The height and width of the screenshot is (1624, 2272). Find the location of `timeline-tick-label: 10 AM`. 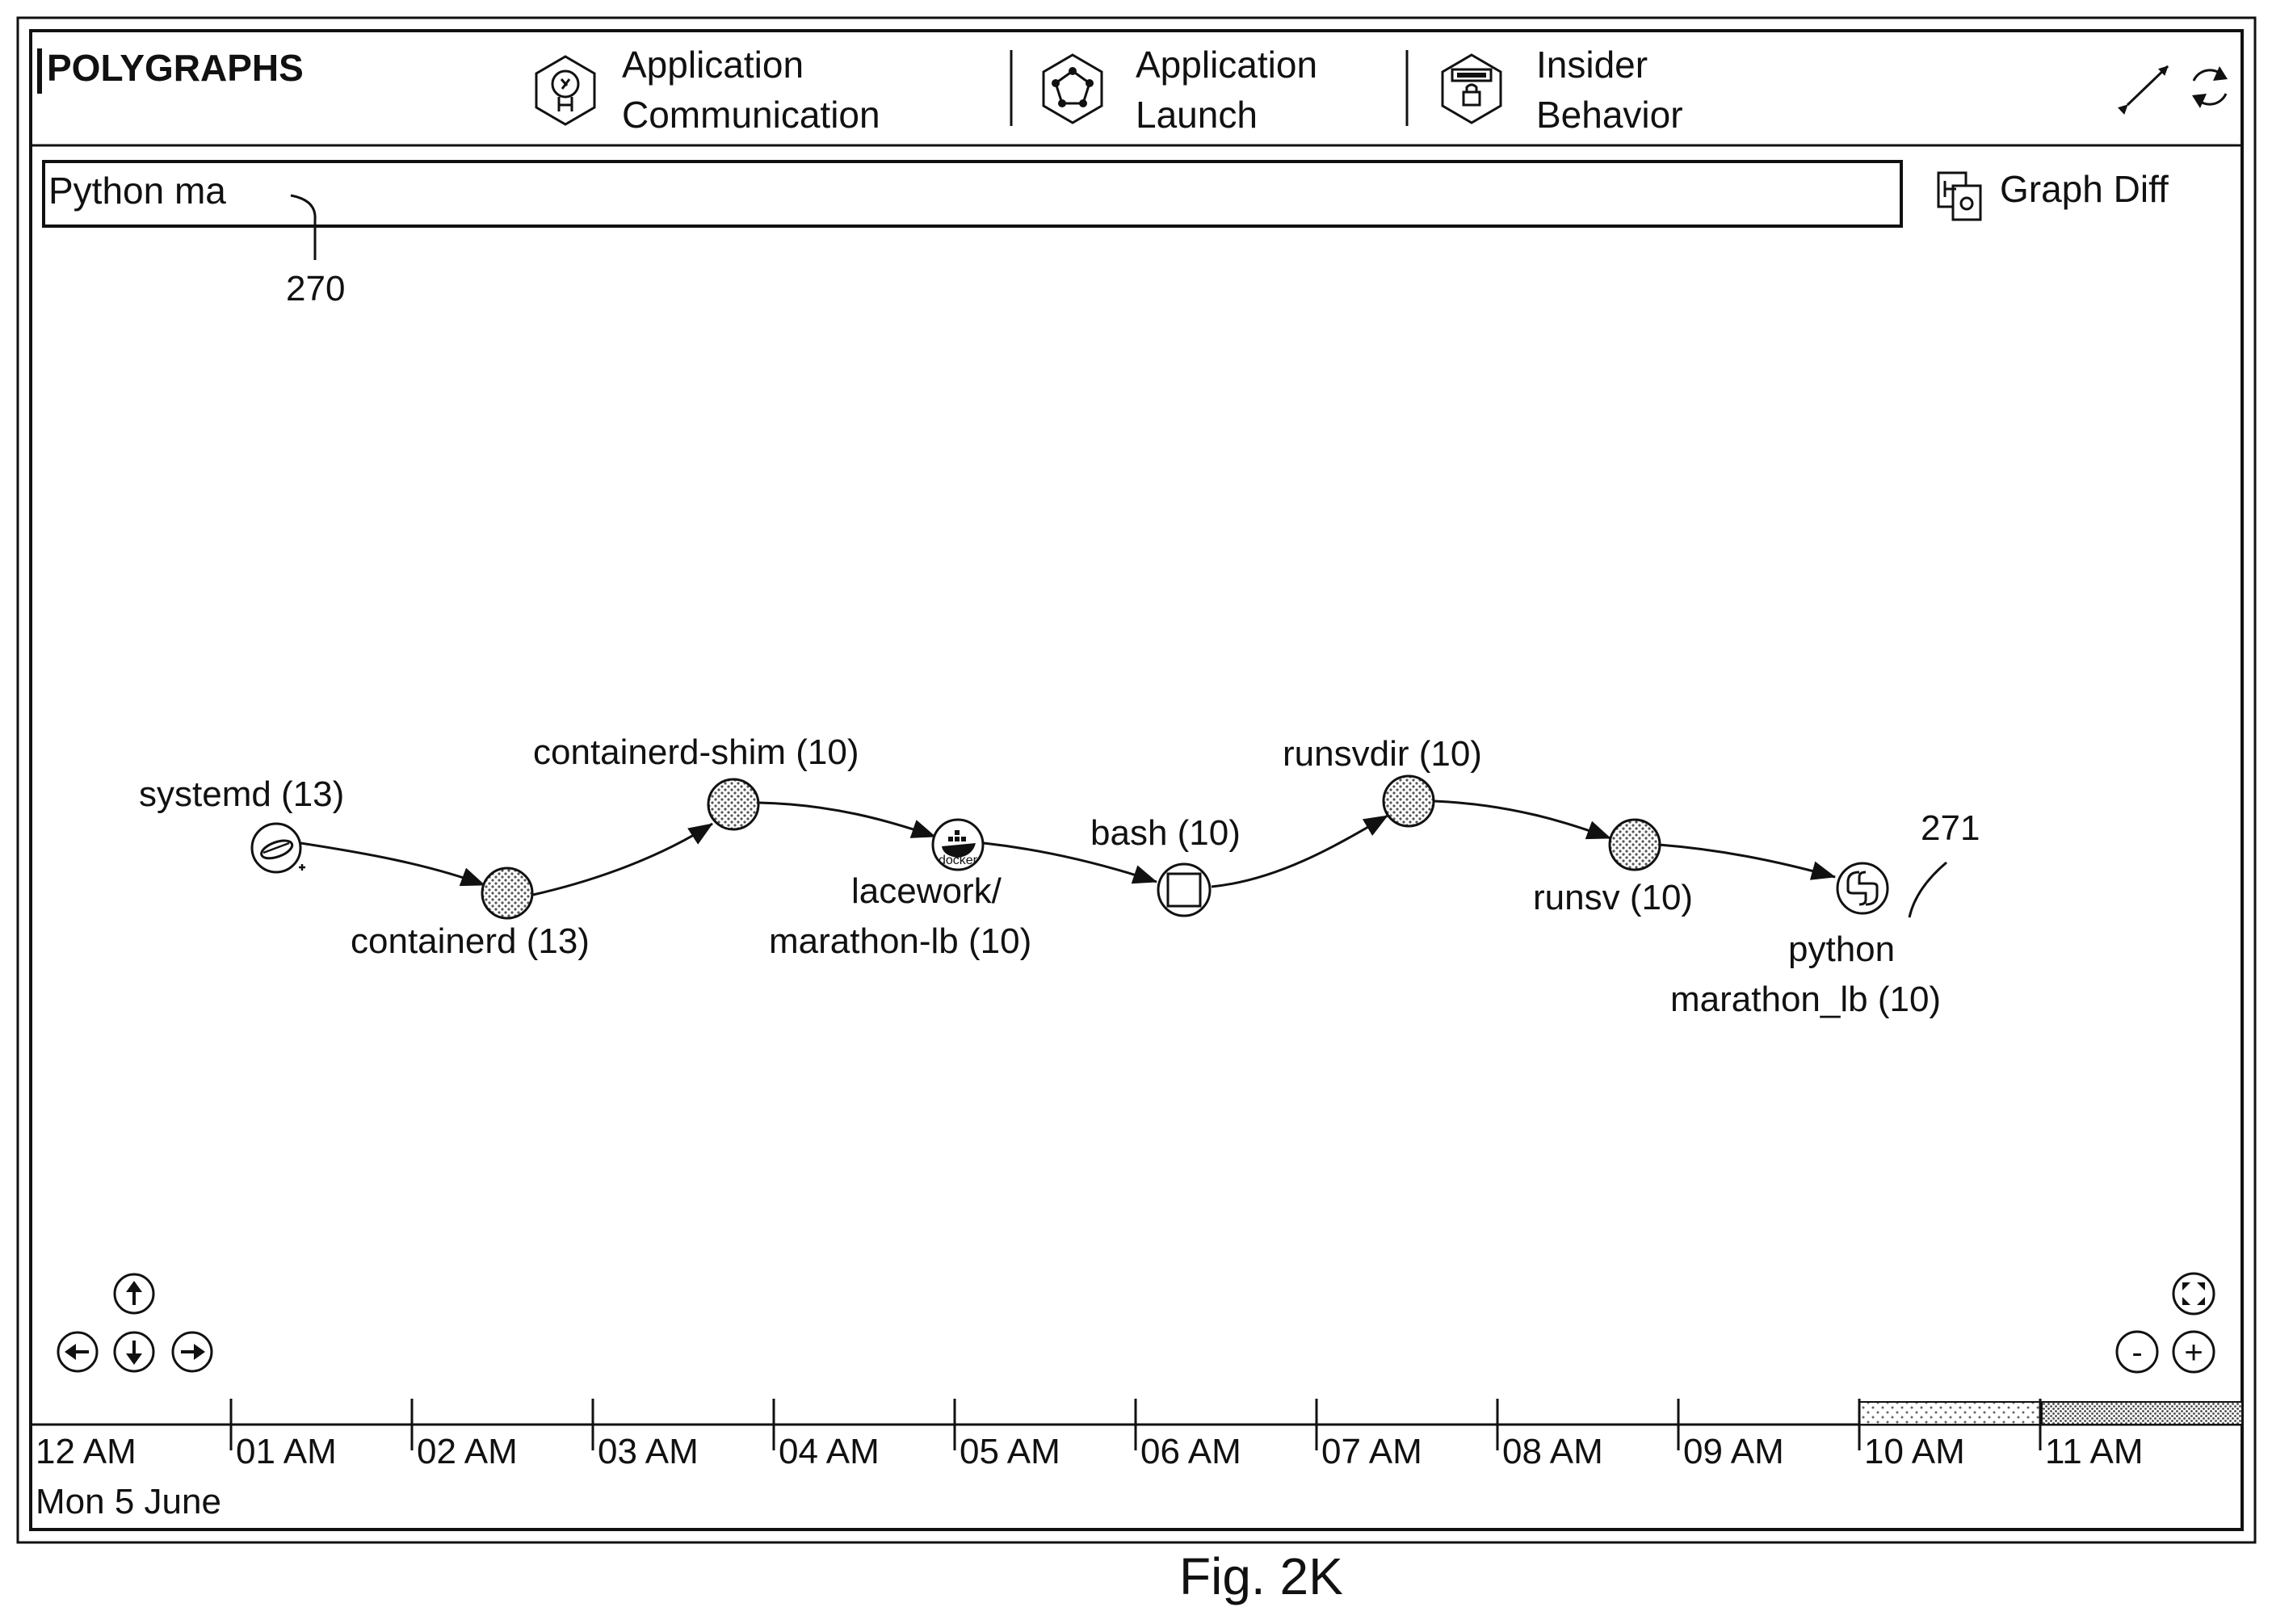

timeline-tick-label: 10 AM is located at coordinates (1914, 1451).